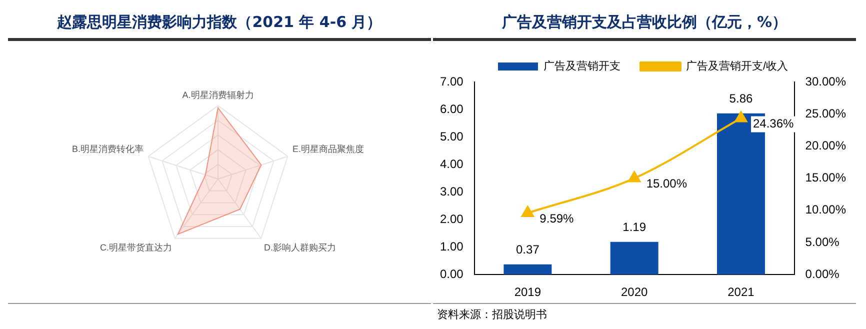  I want to click on data-label: 24.36%, so click(773, 123).